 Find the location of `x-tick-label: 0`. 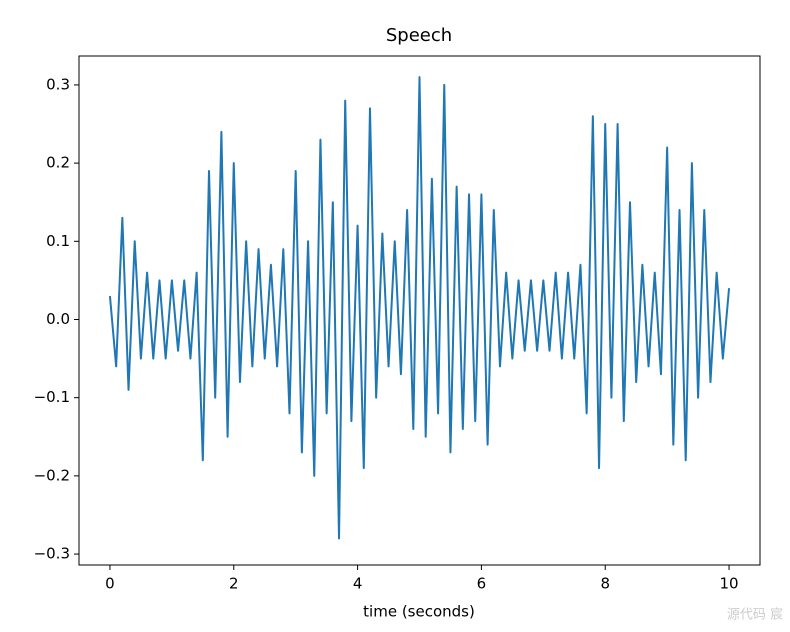

x-tick-label: 0 is located at coordinates (110, 584).